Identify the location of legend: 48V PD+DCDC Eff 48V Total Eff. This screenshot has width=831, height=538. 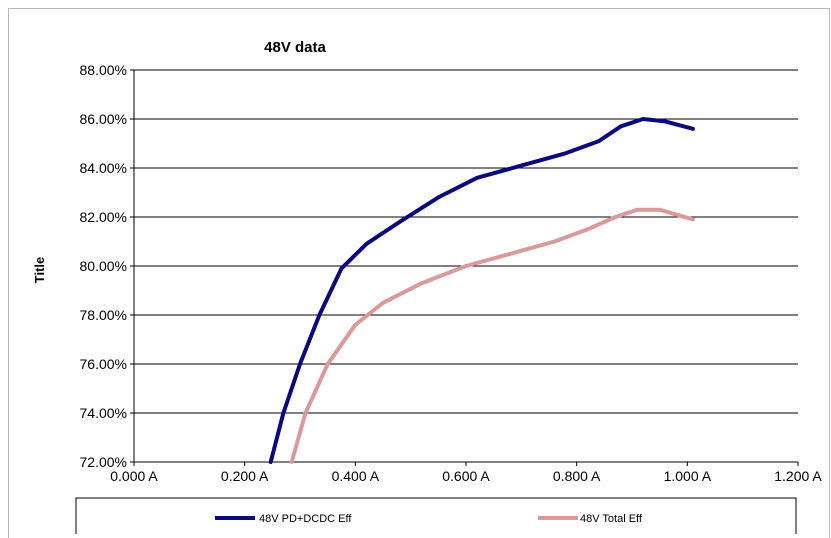
(436, 515).